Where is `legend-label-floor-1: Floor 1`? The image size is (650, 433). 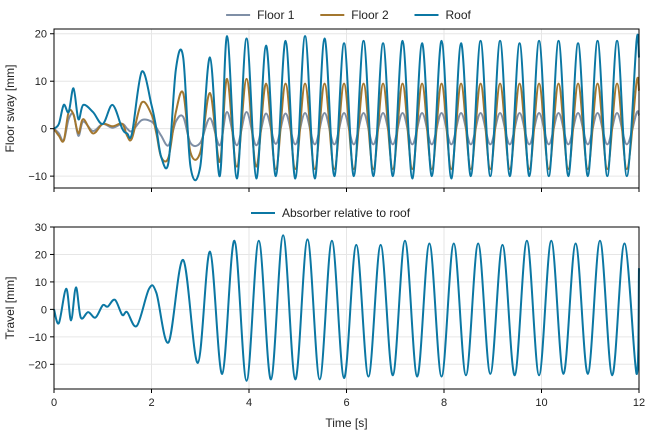 legend-label-floor-1: Floor 1 is located at coordinates (276, 15).